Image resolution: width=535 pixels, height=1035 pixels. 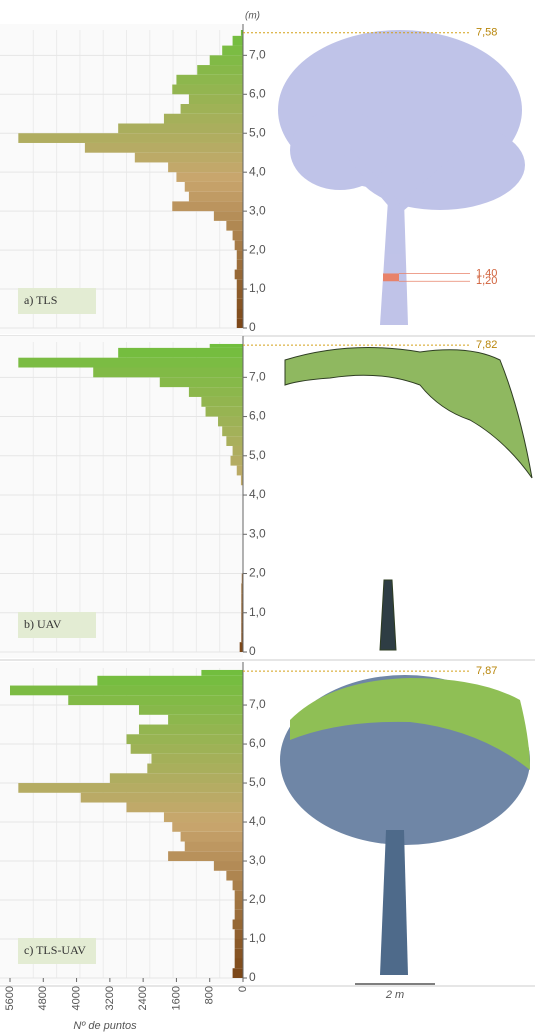 I want to click on tree-uav, so click(x=408, y=499).